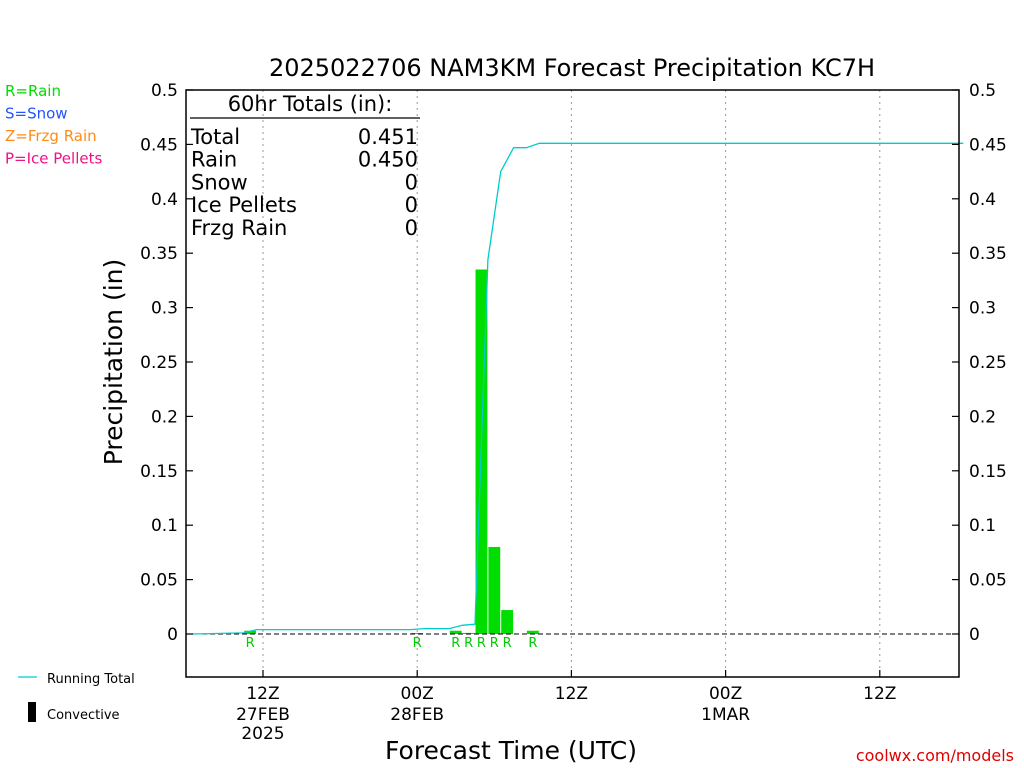 The height and width of the screenshot is (768, 1024). I want to click on totals-row-value: 0.450, so click(388, 160).